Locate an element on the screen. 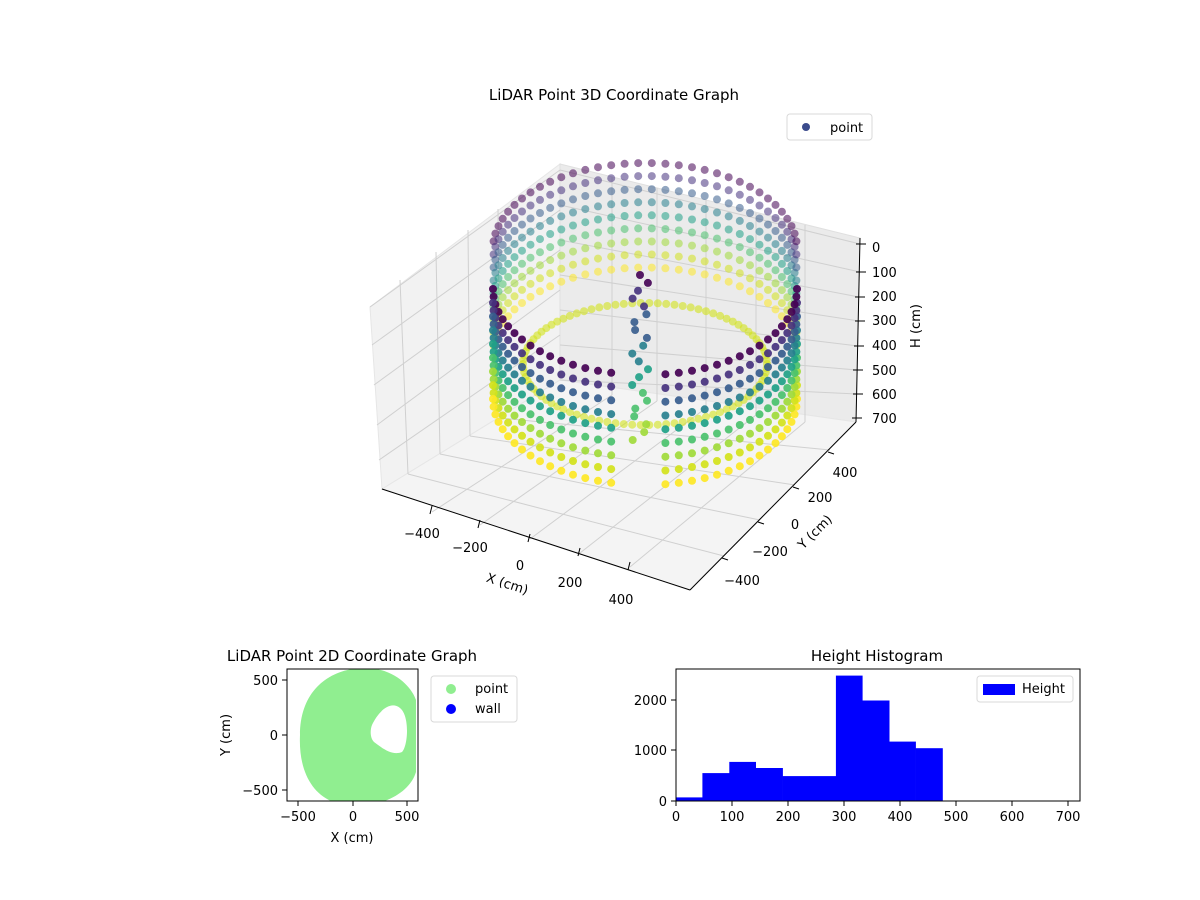  z-tick-3d-label: 100 is located at coordinates (884, 273).